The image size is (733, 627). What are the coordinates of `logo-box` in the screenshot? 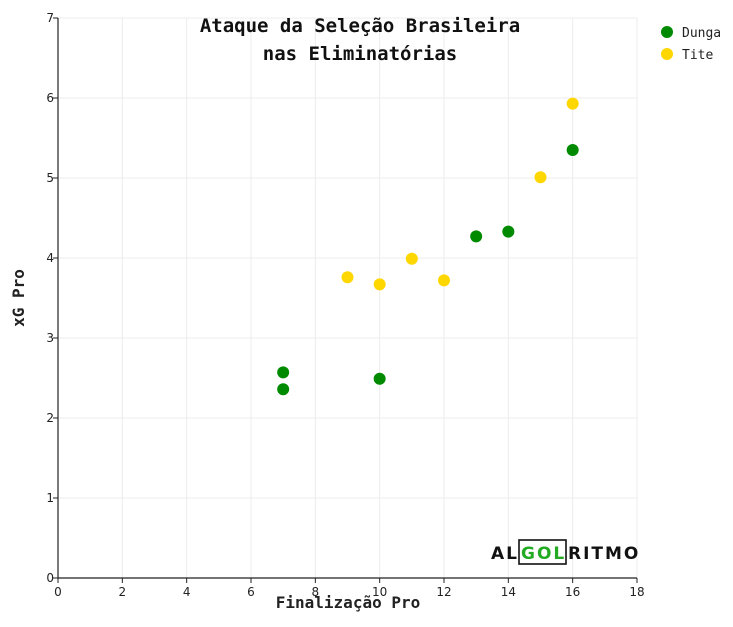 It's located at (542, 552).